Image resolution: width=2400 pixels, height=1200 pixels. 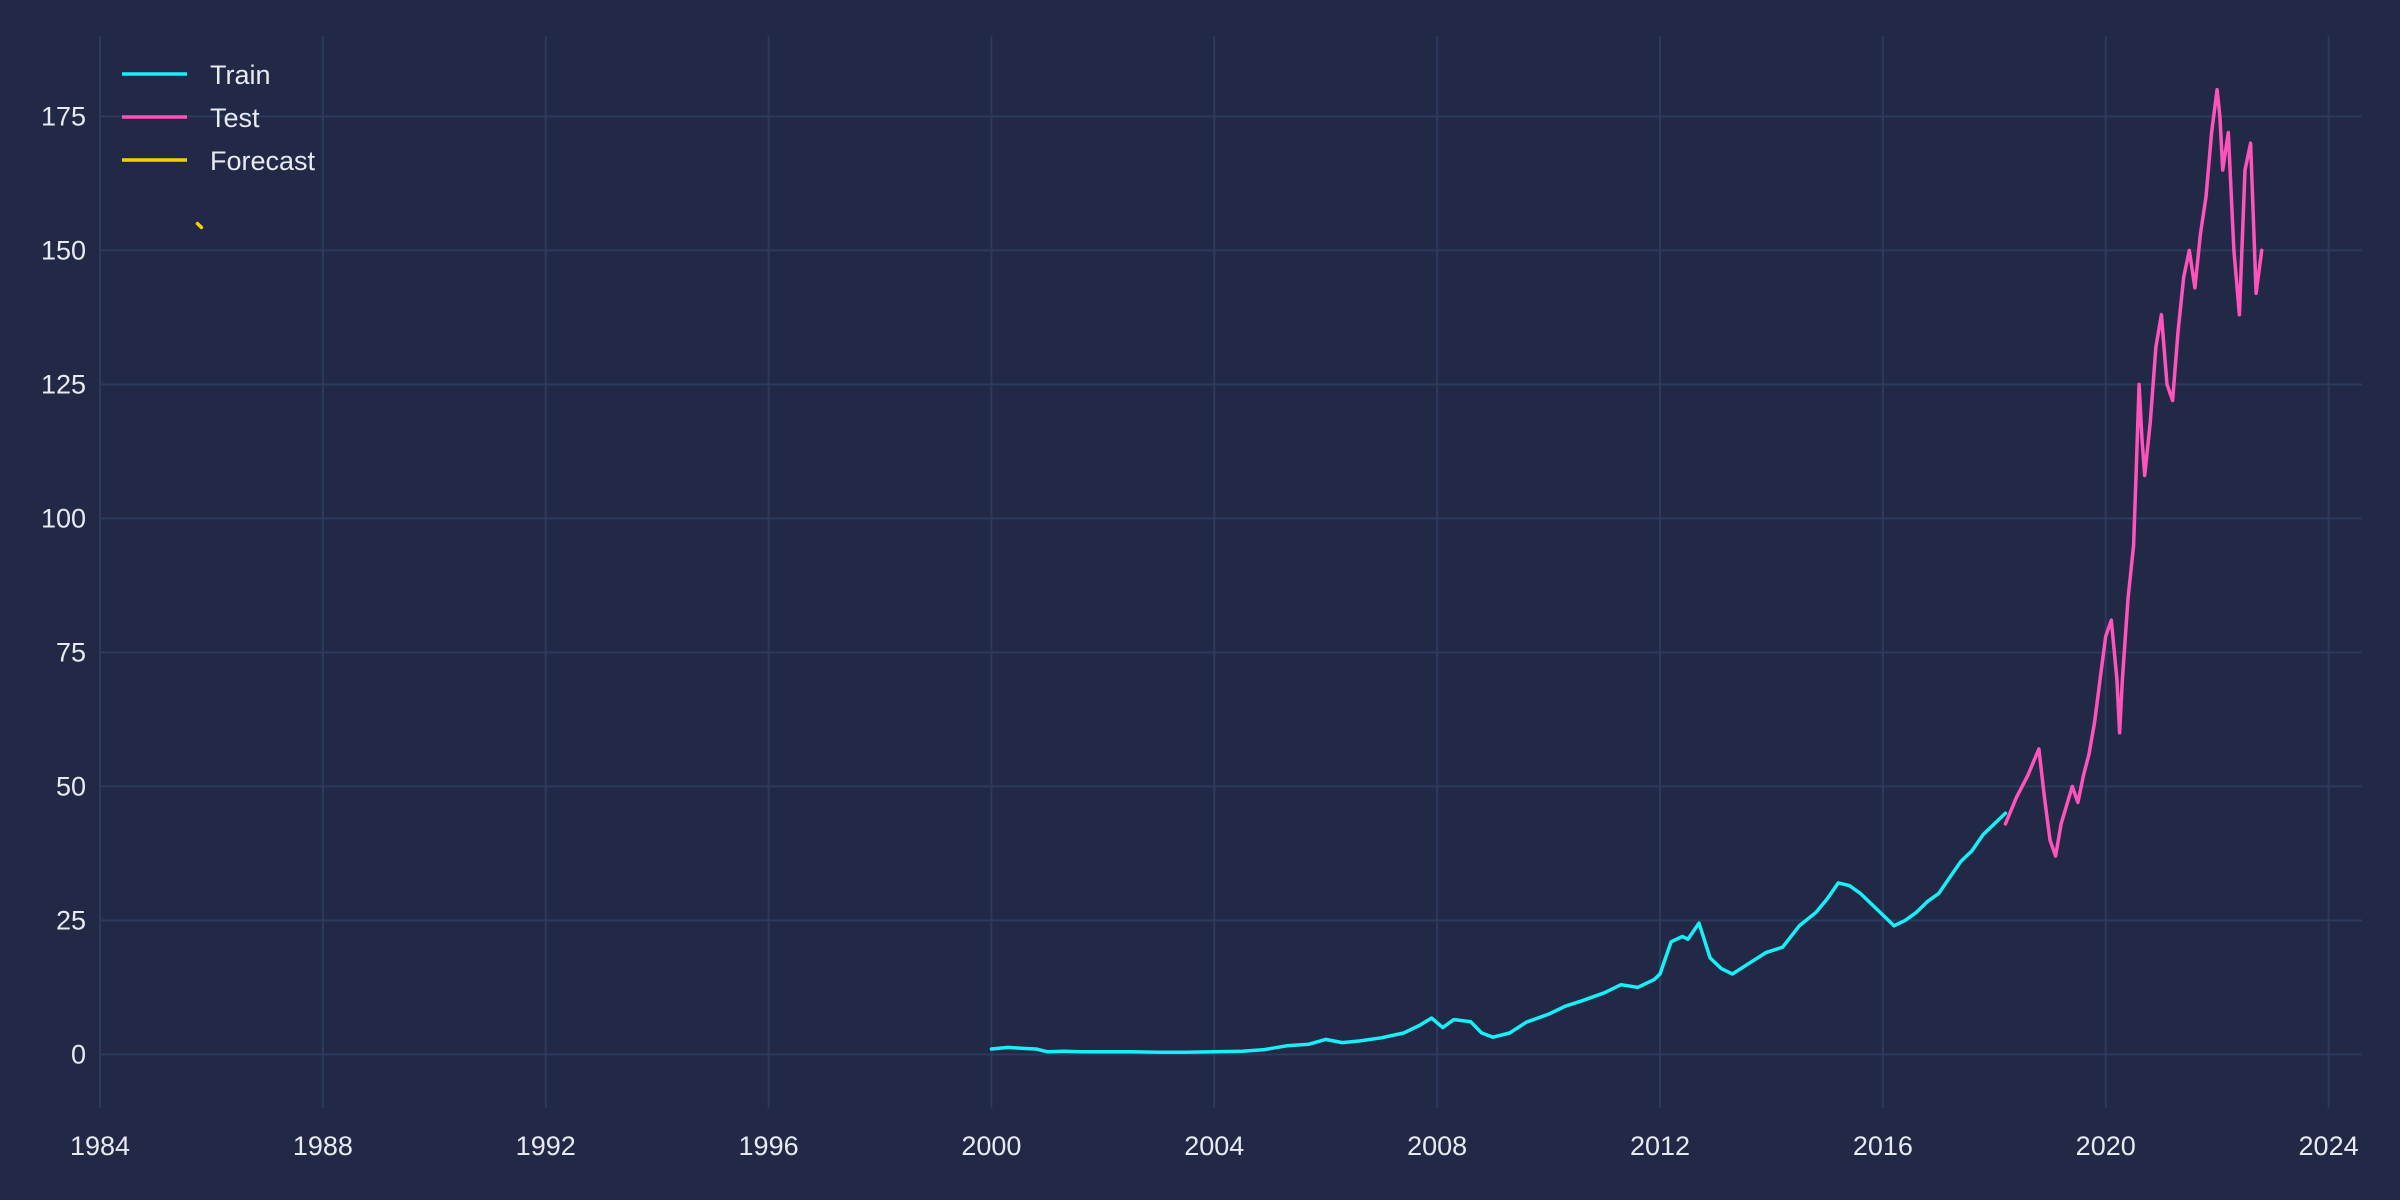 What do you see at coordinates (2133, 472) in the screenshot?
I see `series-line-test` at bounding box center [2133, 472].